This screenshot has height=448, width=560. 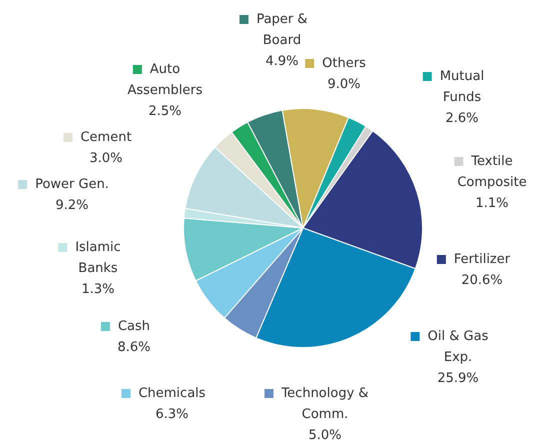 What do you see at coordinates (492, 172) in the screenshot?
I see `legend-label: Textile Composite` at bounding box center [492, 172].